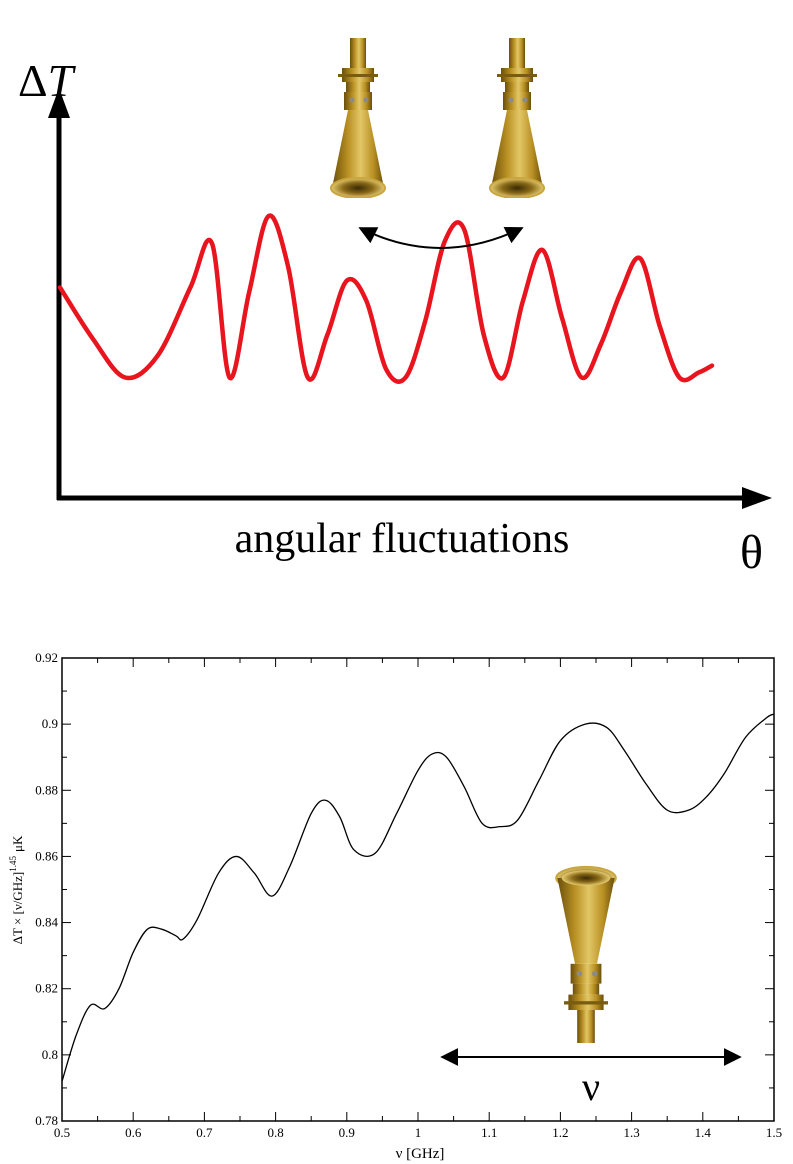 The height and width of the screenshot is (1164, 793). I want to click on bottom-y-axis-label-main: ΔT × [ν/GHz], so click(17, 908).